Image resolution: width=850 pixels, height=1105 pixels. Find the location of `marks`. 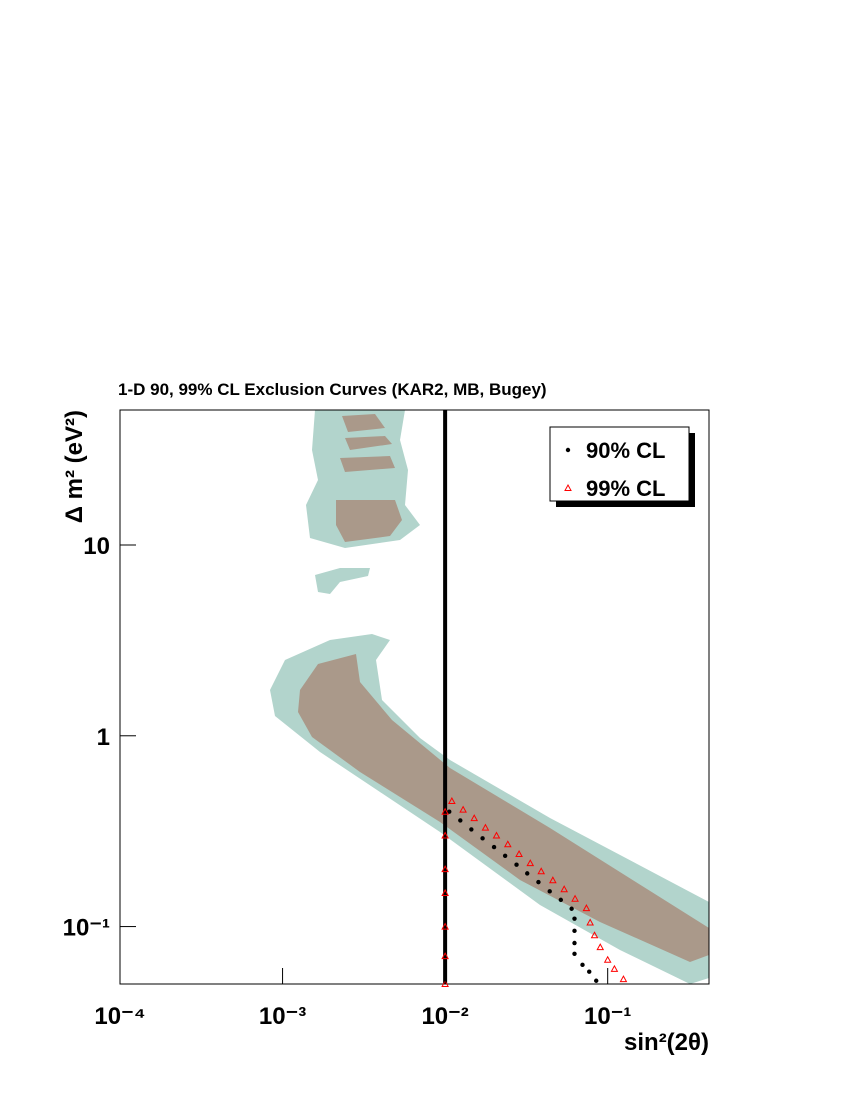

marks is located at coordinates (534, 698).